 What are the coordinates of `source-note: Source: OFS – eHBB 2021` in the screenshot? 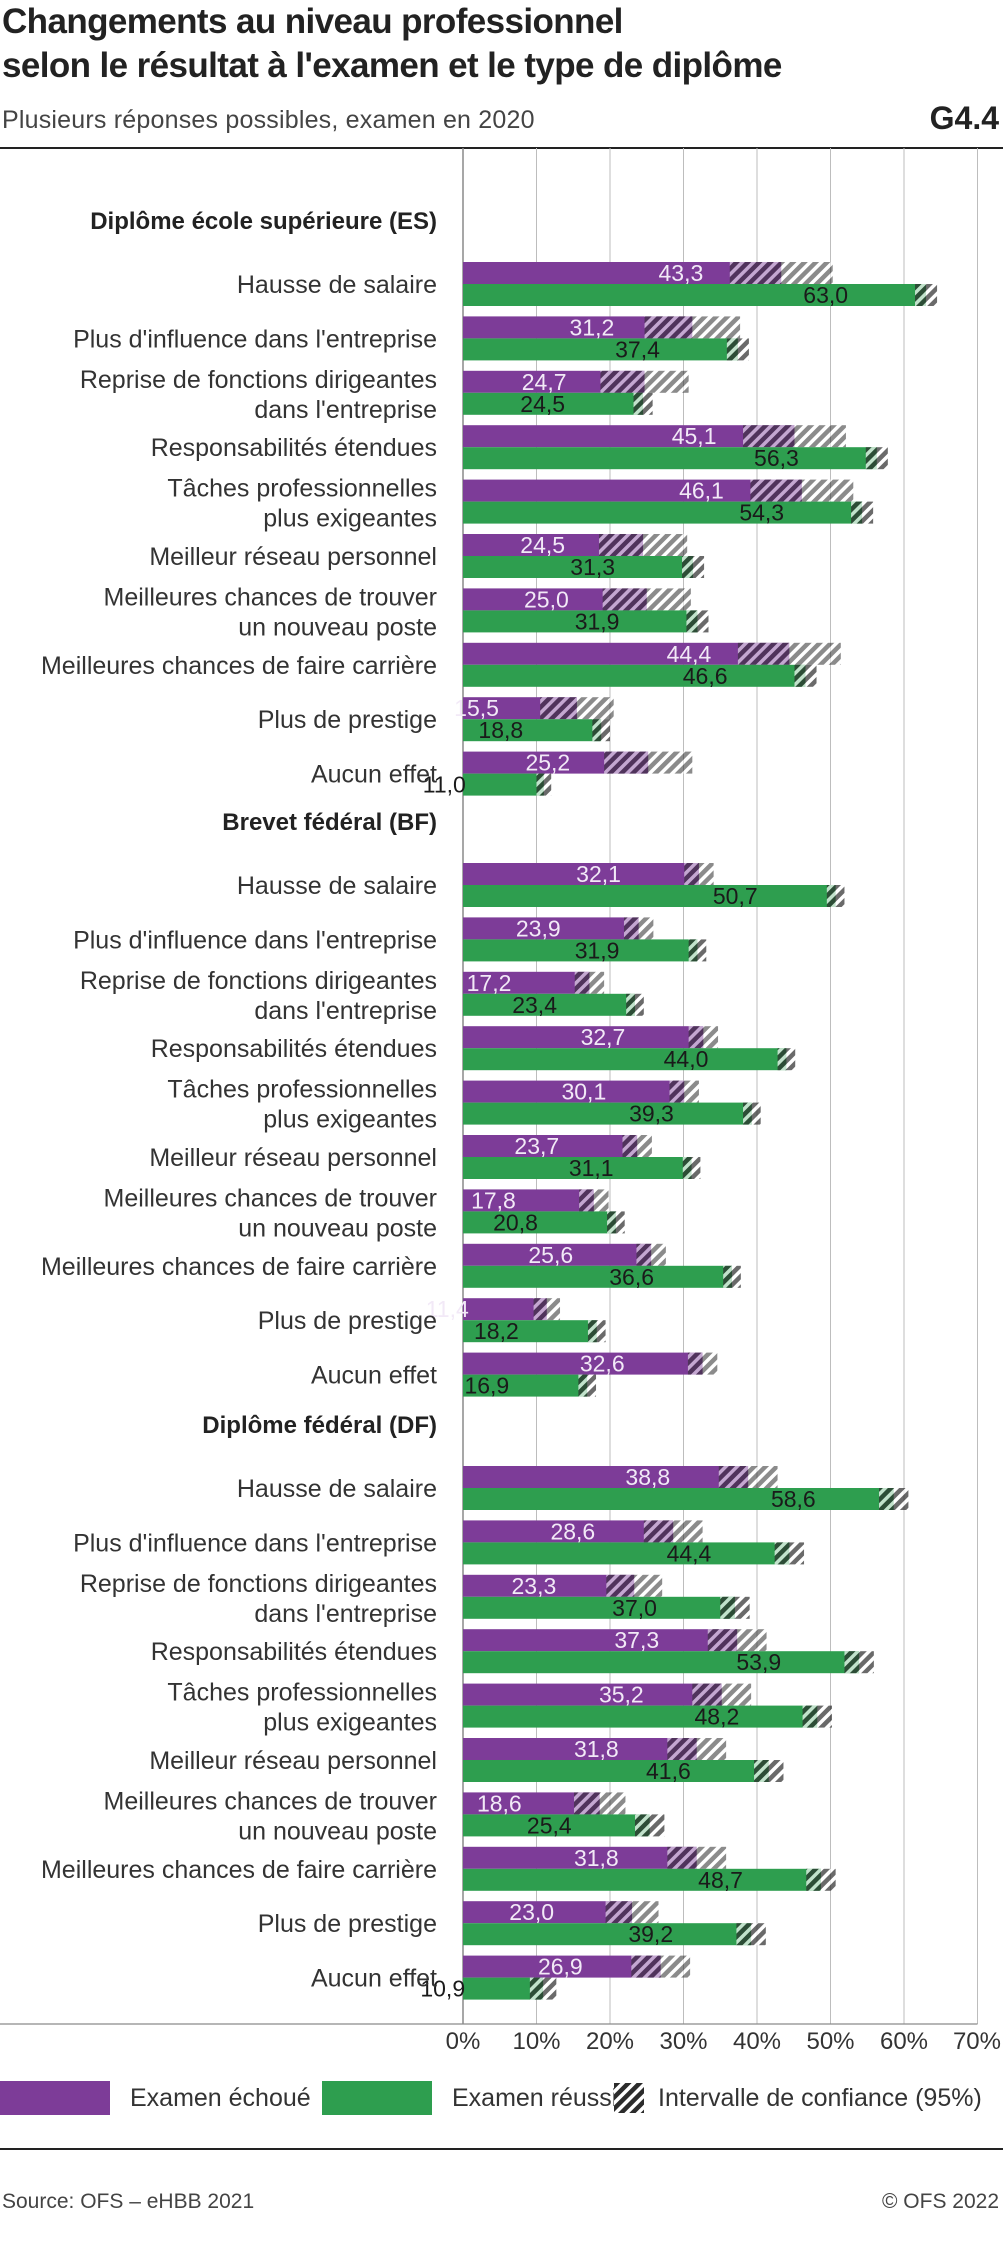 It's located at (128, 2201).